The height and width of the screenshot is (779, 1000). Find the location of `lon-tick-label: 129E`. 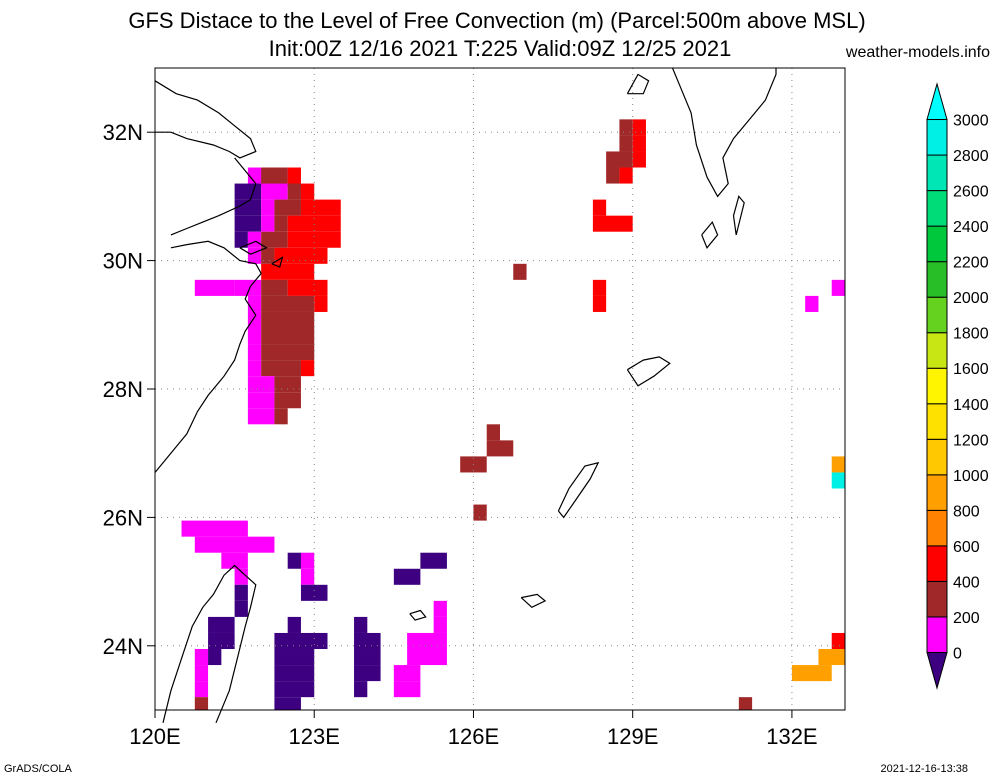

lon-tick-label: 129E is located at coordinates (632, 736).